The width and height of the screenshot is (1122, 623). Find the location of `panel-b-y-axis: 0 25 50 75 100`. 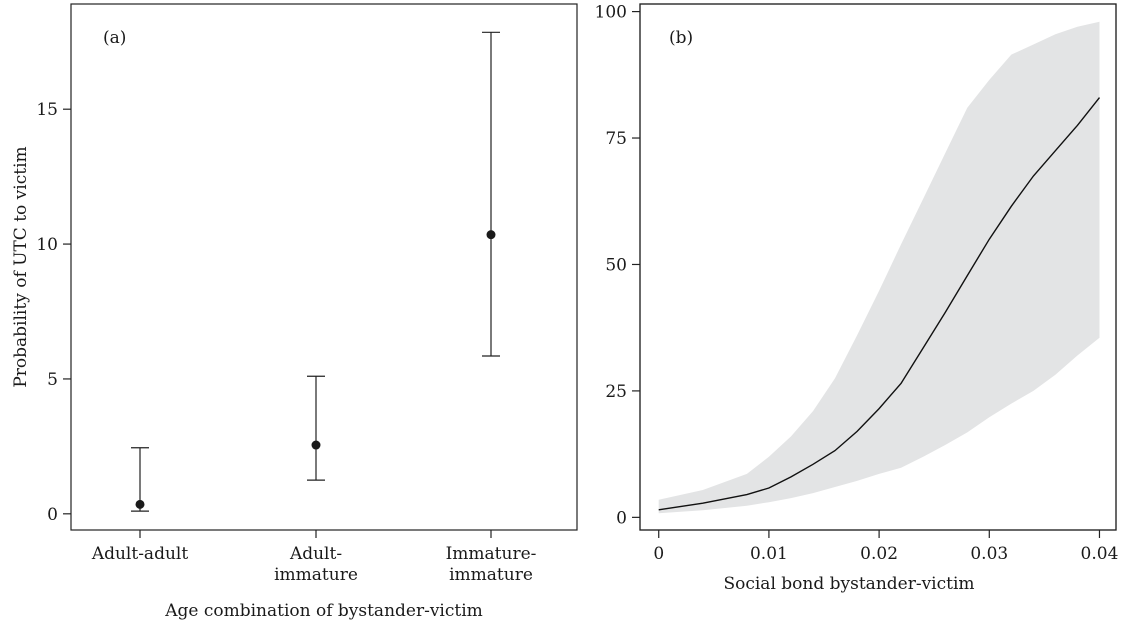

panel-b-y-axis: 0 25 50 75 100 is located at coordinates (617, 265).